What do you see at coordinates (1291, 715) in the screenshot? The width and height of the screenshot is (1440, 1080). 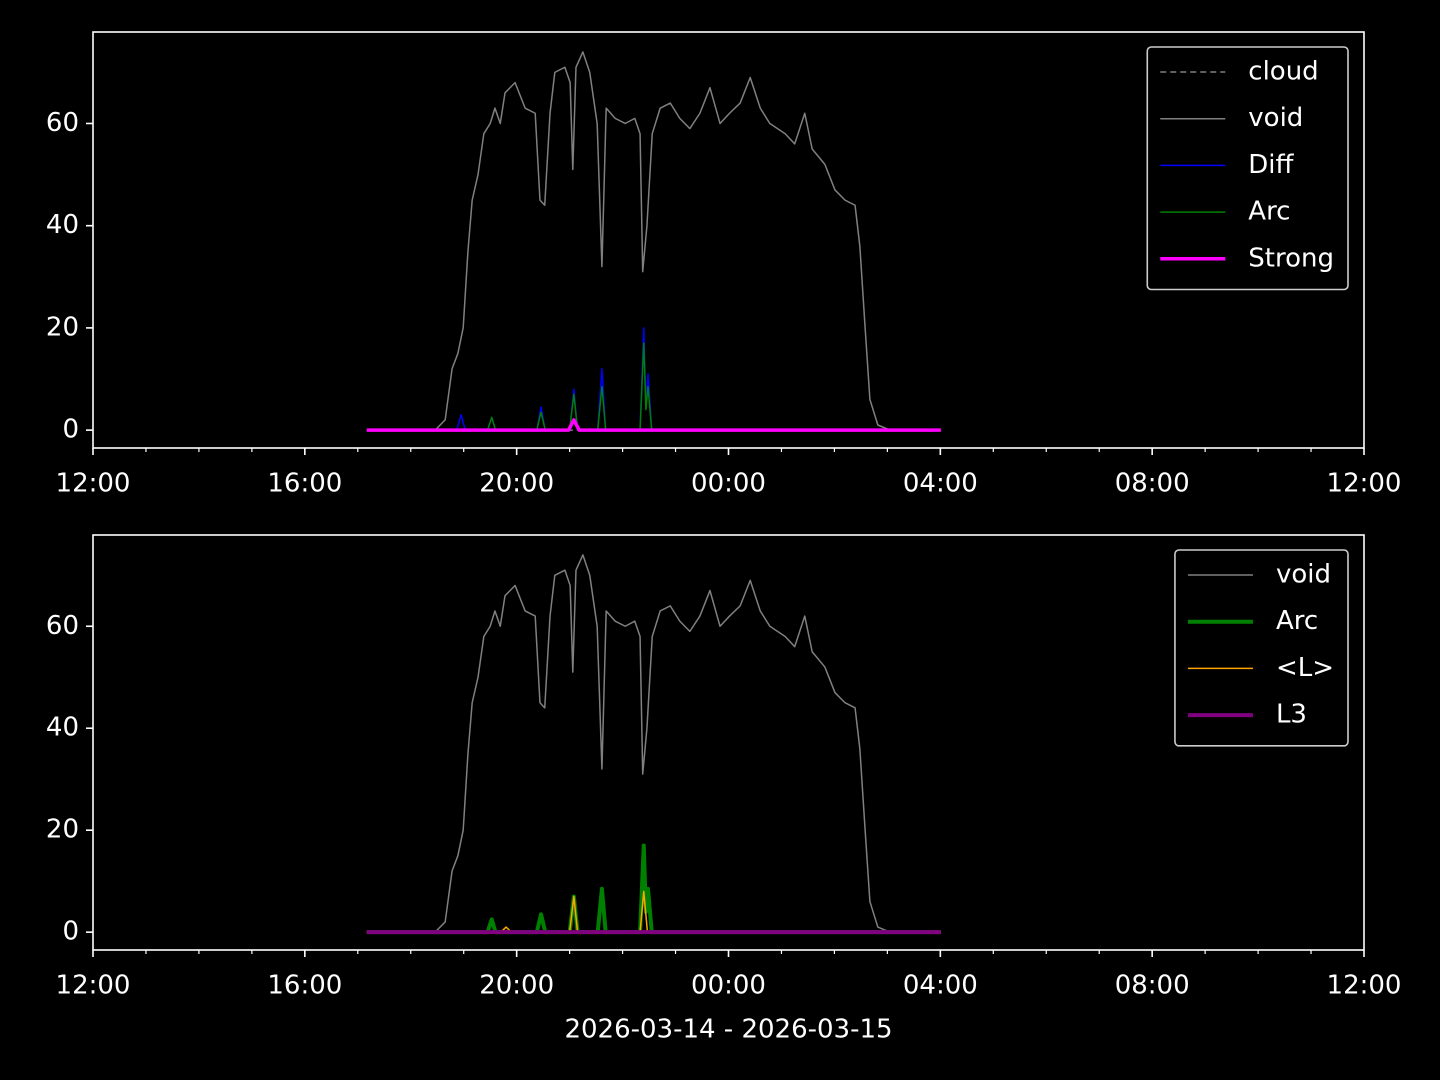 I see `legend-label: L3` at bounding box center [1291, 715].